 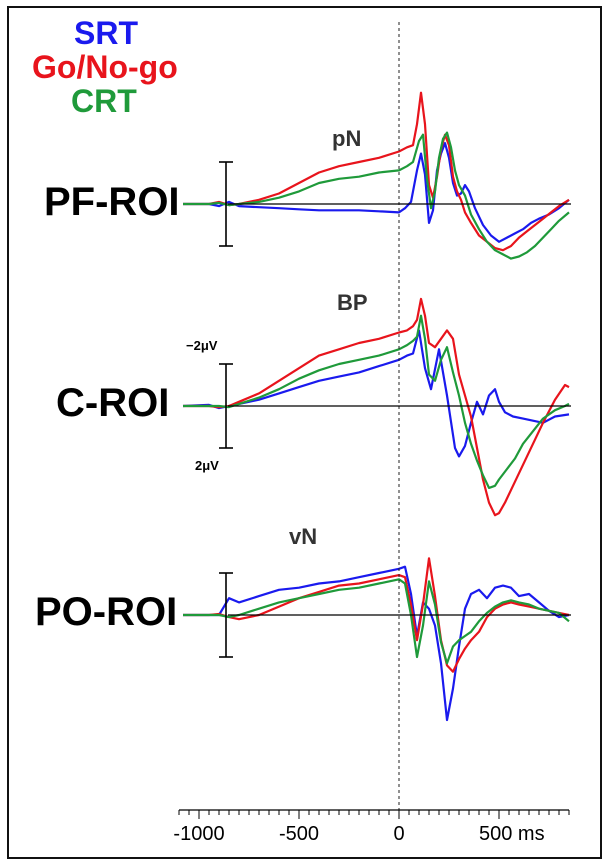 What do you see at coordinates (303, 536) in the screenshot?
I see `component-label-vn: vN` at bounding box center [303, 536].